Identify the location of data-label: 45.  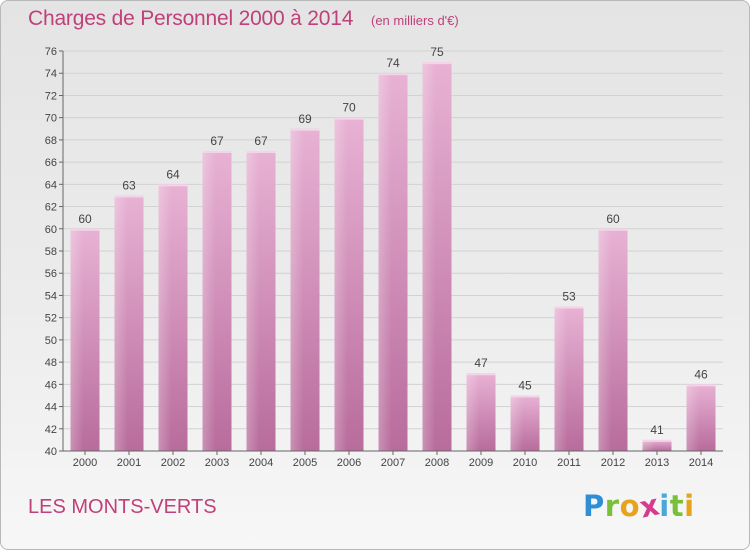
(525, 385).